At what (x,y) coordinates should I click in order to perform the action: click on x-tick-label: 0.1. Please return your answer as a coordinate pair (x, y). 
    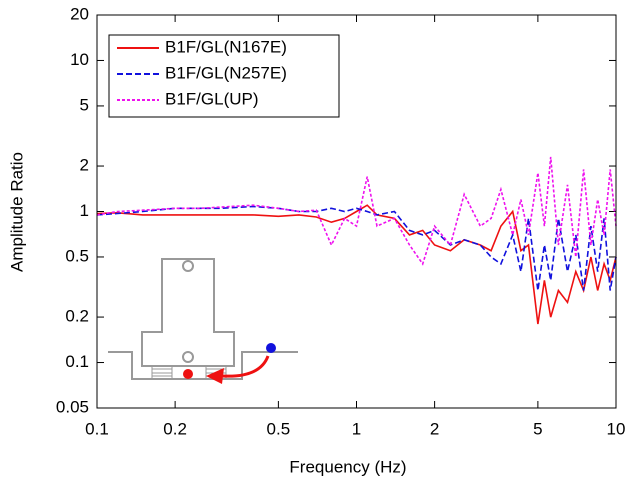
    Looking at the image, I should click on (97, 428).